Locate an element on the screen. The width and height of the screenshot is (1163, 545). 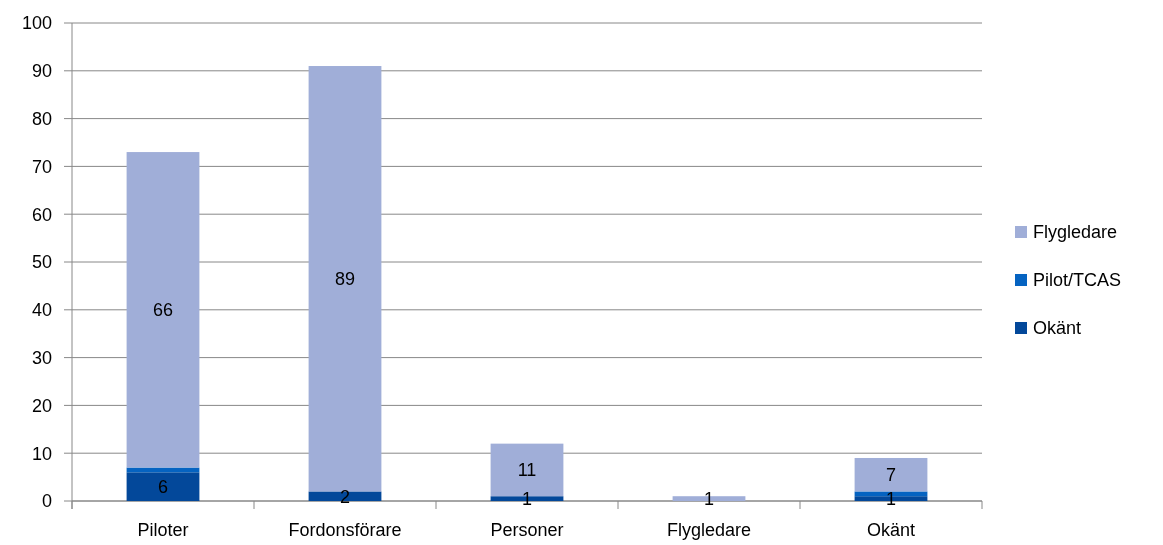
x-tick-label: Piloter is located at coordinates (163, 530).